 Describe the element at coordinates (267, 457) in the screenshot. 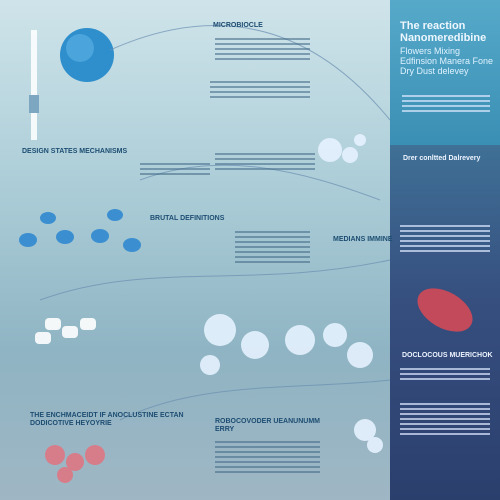

I see `text-block-bottom-center` at that location.